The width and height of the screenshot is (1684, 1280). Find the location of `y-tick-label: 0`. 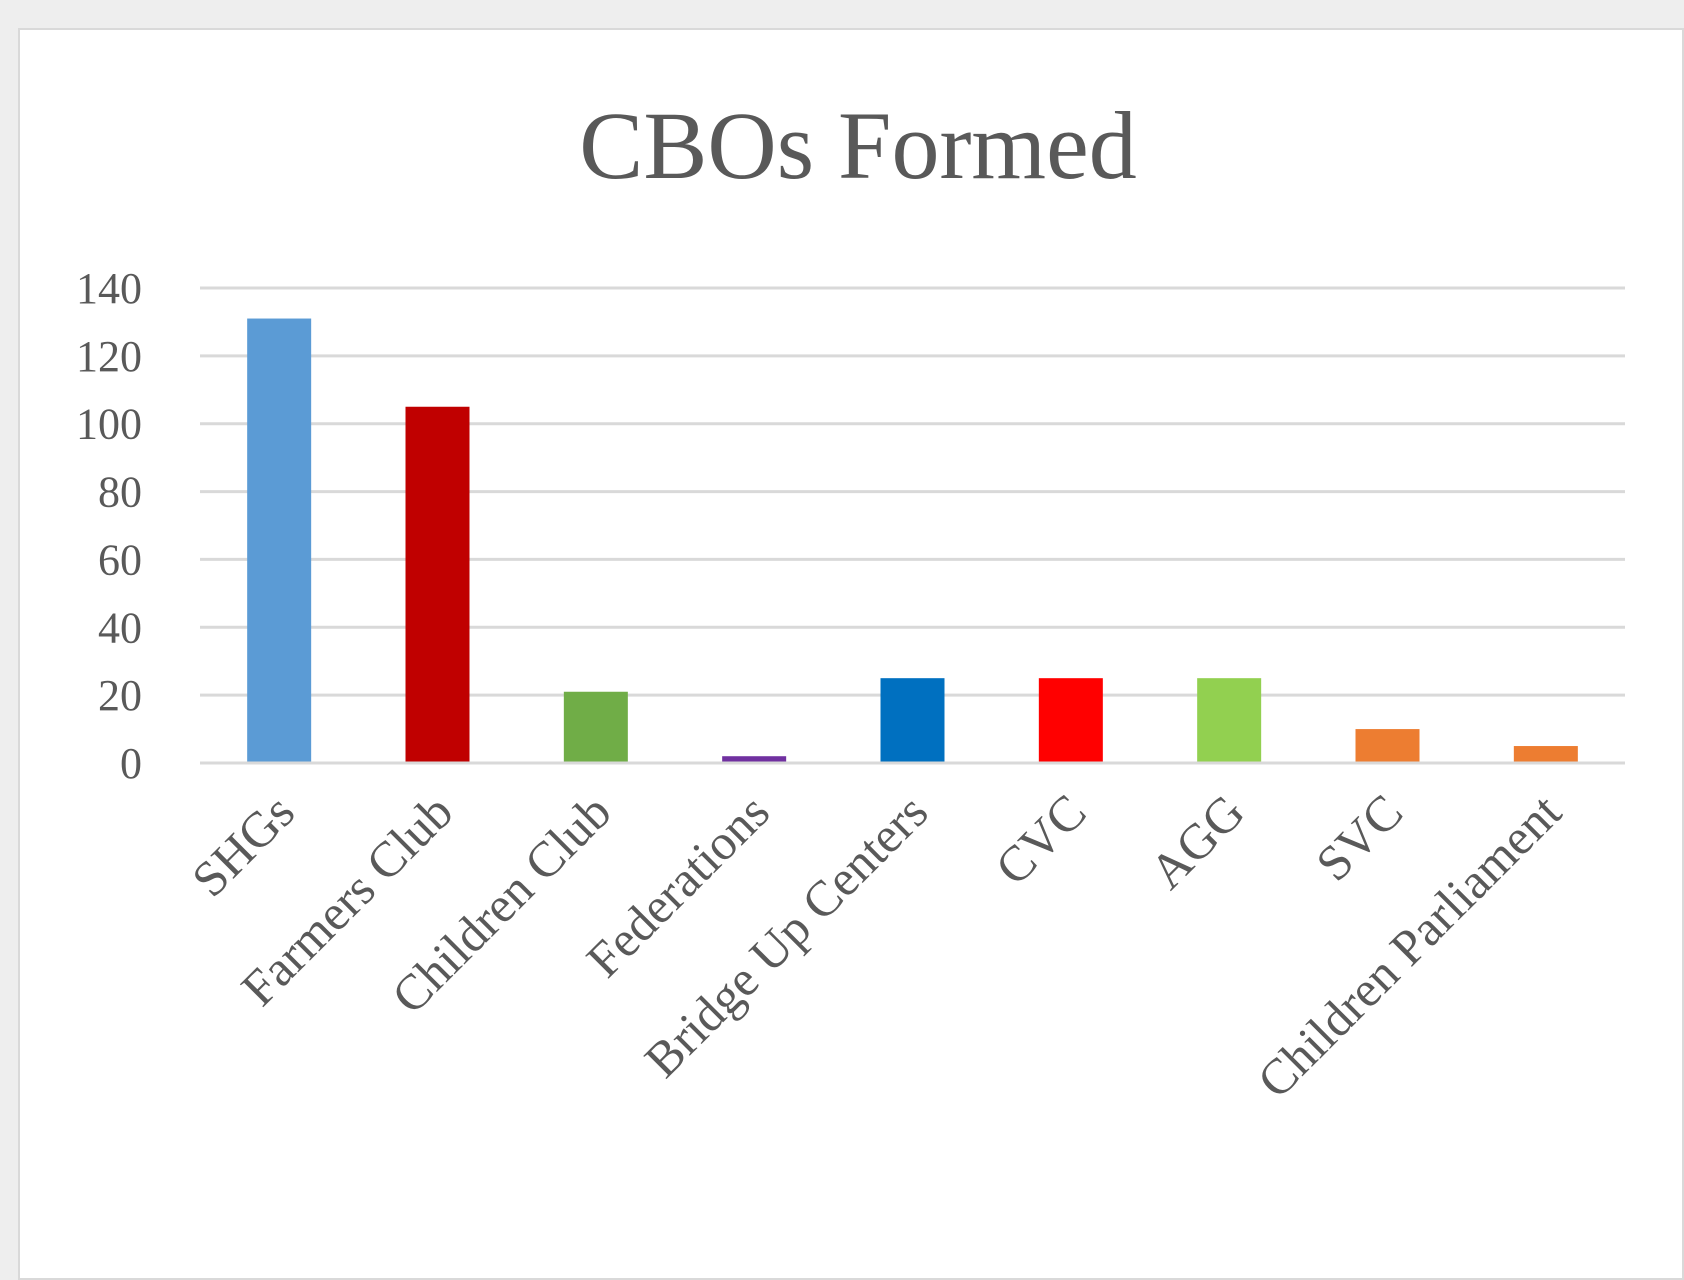

y-tick-label: 0 is located at coordinates (131, 763).